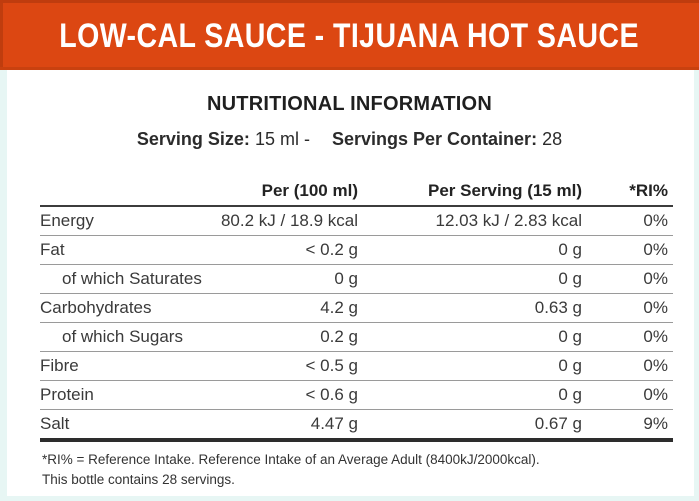 The height and width of the screenshot is (501, 699). Describe the element at coordinates (346, 278) in the screenshot. I see `value-per-100ml: 0 g` at that location.